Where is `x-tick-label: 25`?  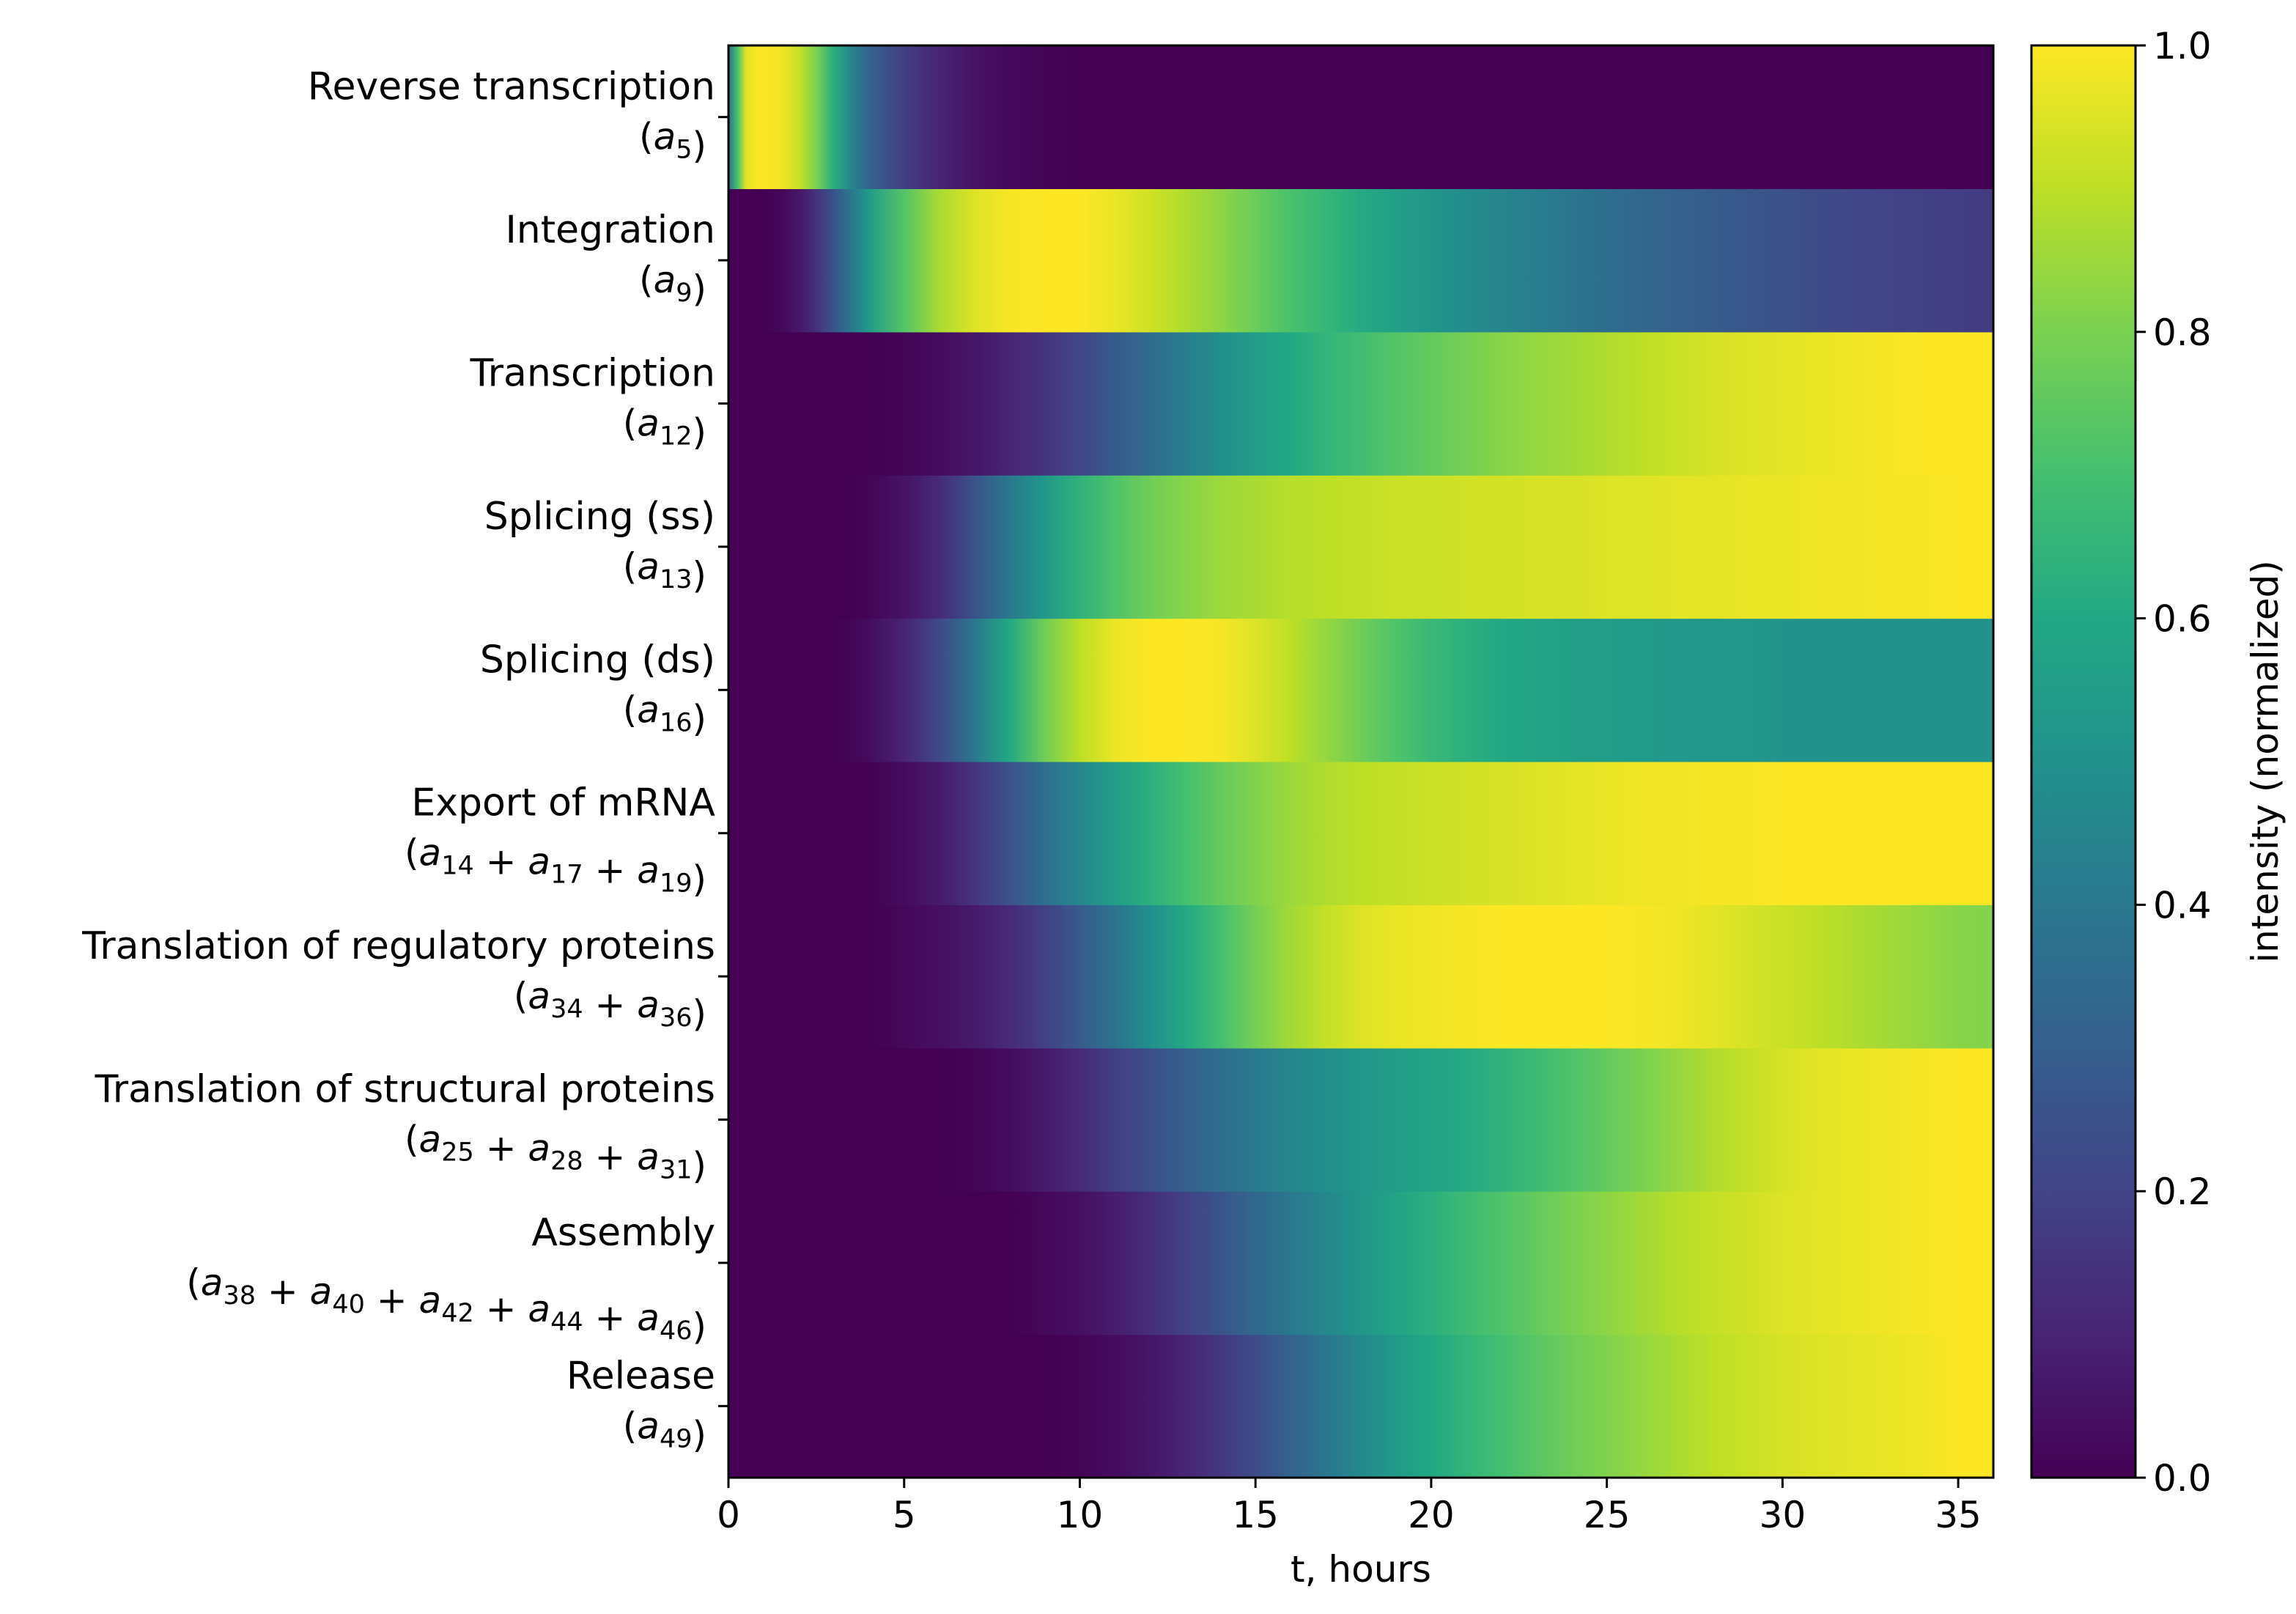
x-tick-label: 25 is located at coordinates (1608, 1515).